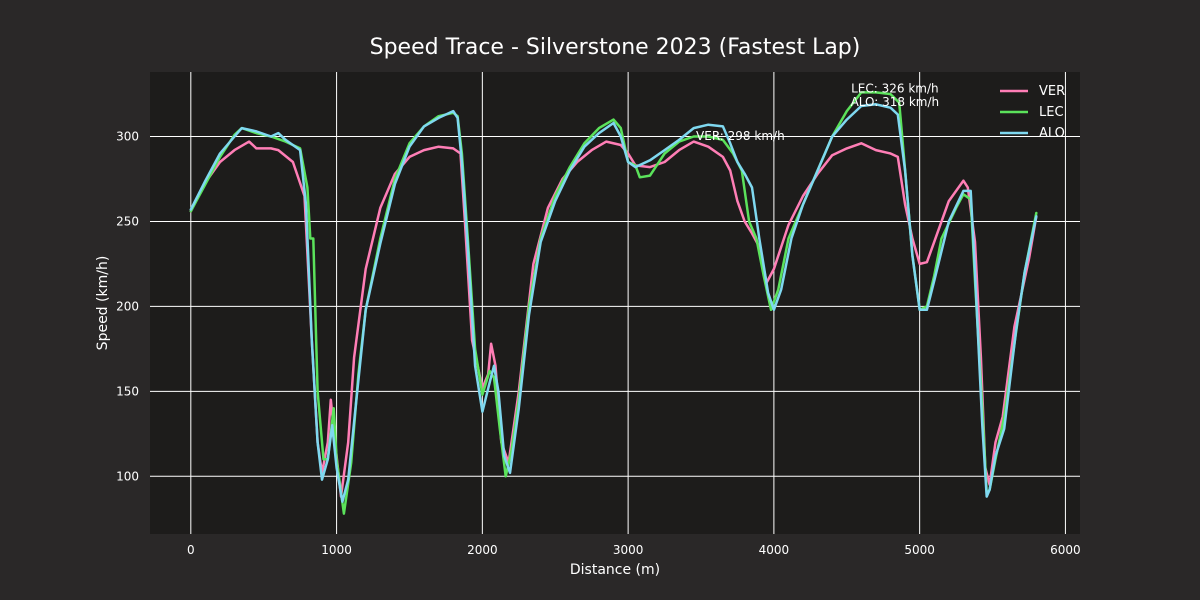 The image size is (1200, 600). What do you see at coordinates (615, 570) in the screenshot?
I see `x-axis-label: Distance (m)` at bounding box center [615, 570].